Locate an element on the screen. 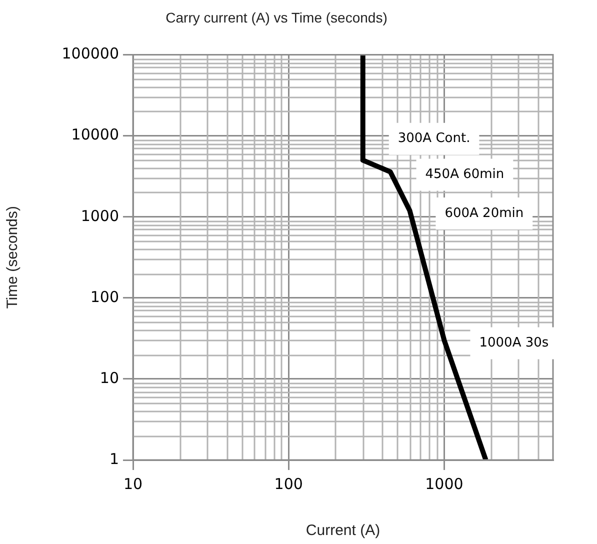 The width and height of the screenshot is (597, 544). y-tick-label: 100 is located at coordinates (104, 297).